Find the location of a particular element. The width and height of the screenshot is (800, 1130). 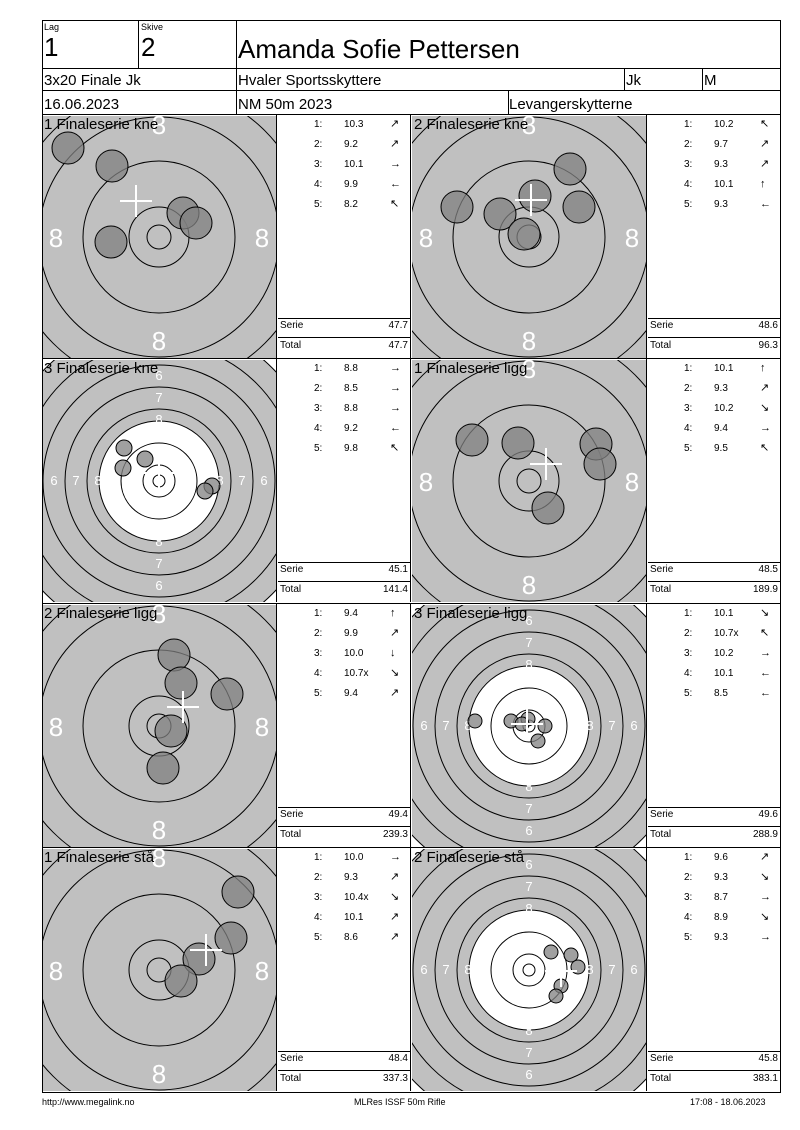

shot-row: 2: 9.3 ↗ is located at coordinates (342, 879).